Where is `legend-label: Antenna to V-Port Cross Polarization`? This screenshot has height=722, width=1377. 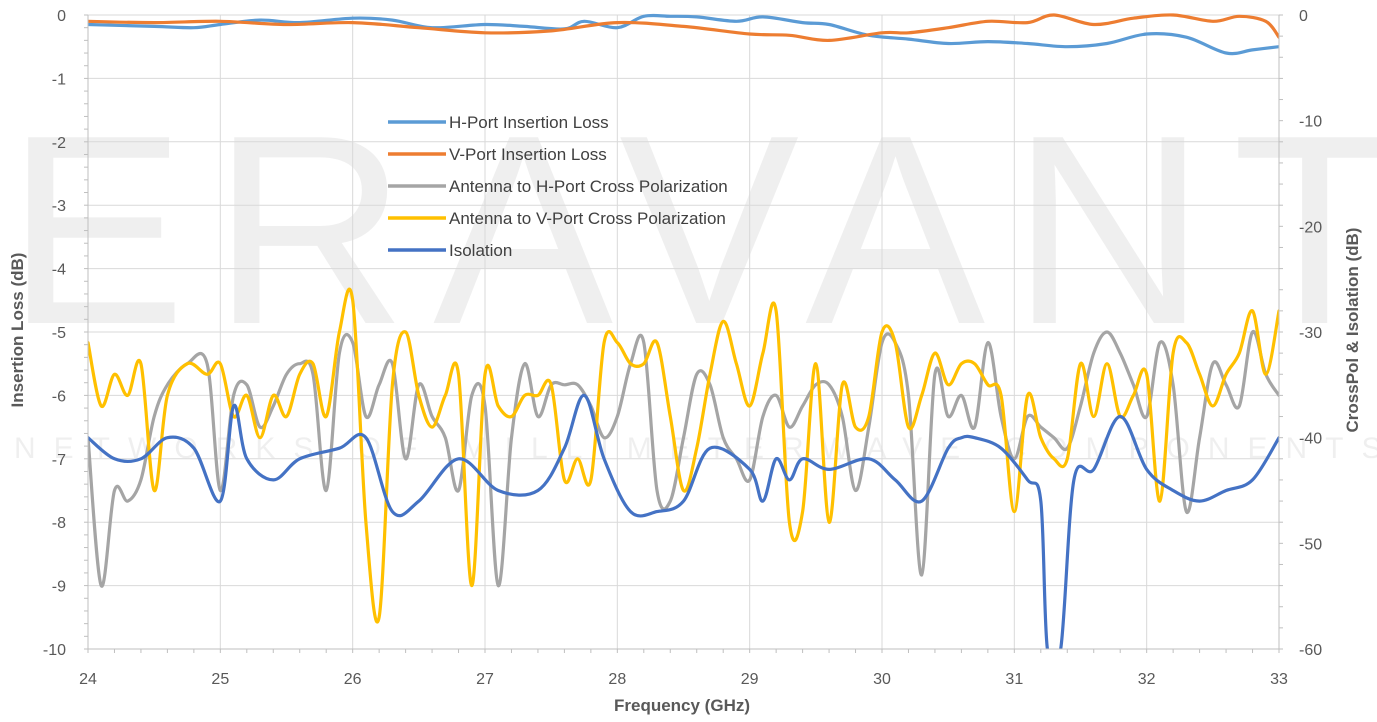
legend-label: Antenna to V-Port Cross Polarization is located at coordinates (587, 218).